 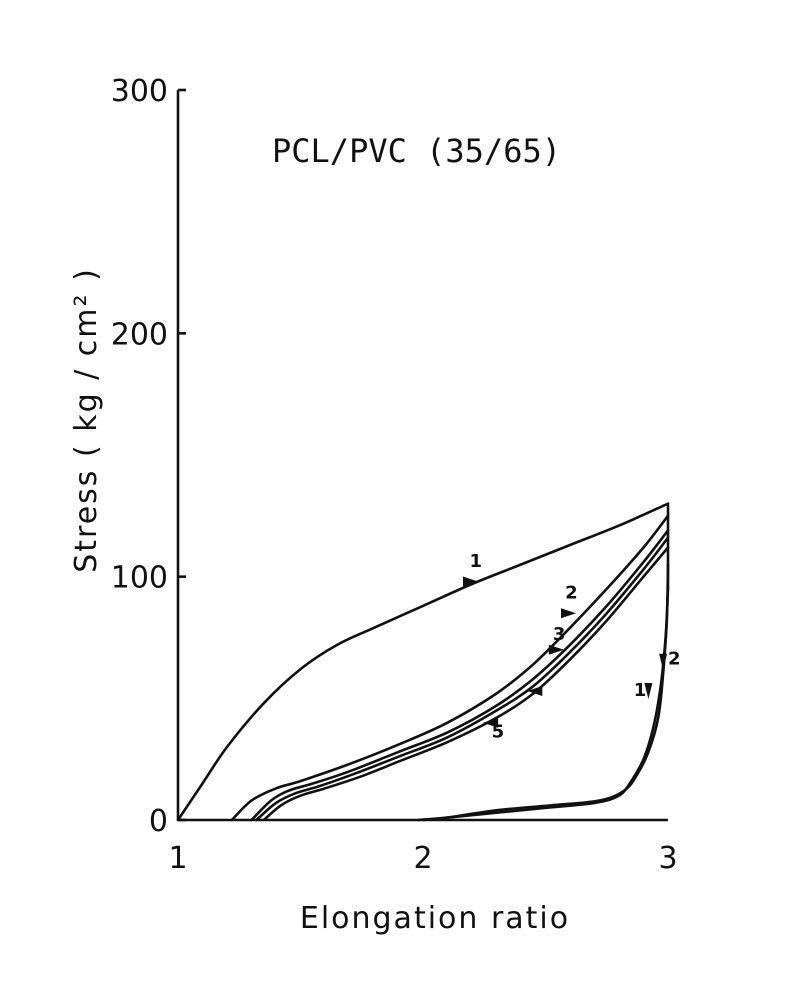 What do you see at coordinates (158, 821) in the screenshot?
I see `y-tick-label: 0` at bounding box center [158, 821].